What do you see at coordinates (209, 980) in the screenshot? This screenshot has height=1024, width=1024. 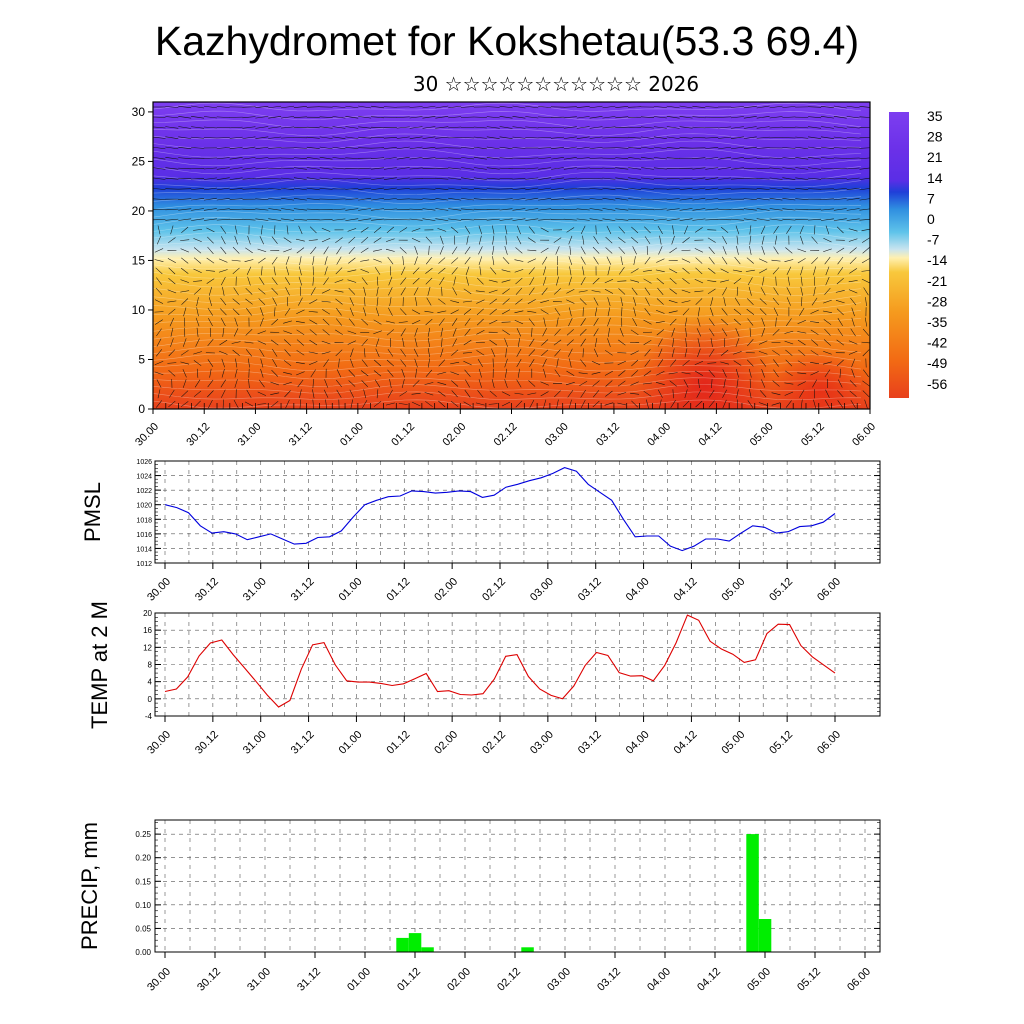 I see `precip-xtick-label: 30.12` at bounding box center [209, 980].